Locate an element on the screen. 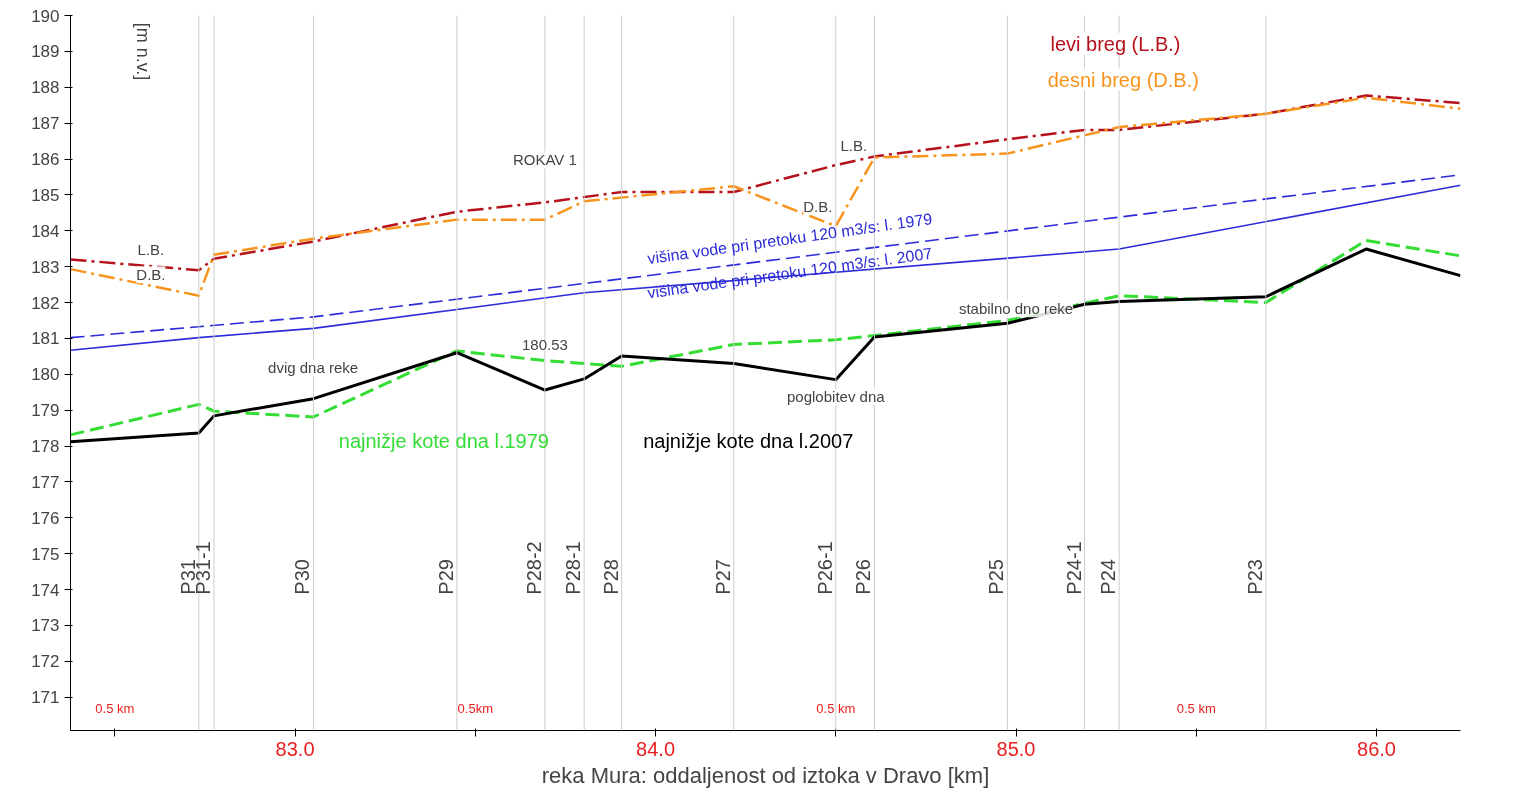 This screenshot has width=1513, height=811. ref-line-label: P30 is located at coordinates (302, 577).